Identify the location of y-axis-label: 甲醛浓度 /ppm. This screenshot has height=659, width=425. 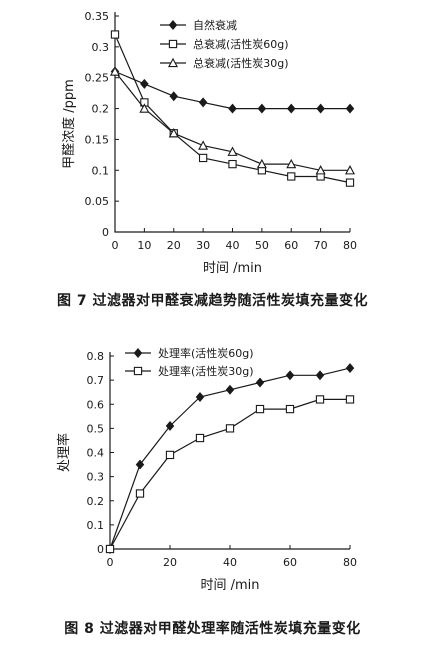
(69, 124).